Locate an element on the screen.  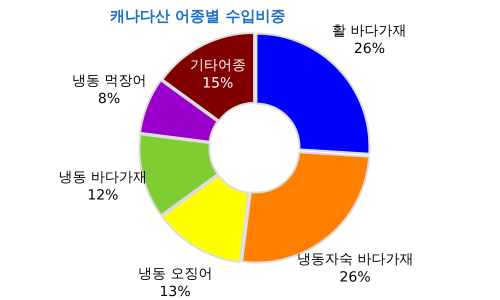
data-label: 13% is located at coordinates (175, 292).